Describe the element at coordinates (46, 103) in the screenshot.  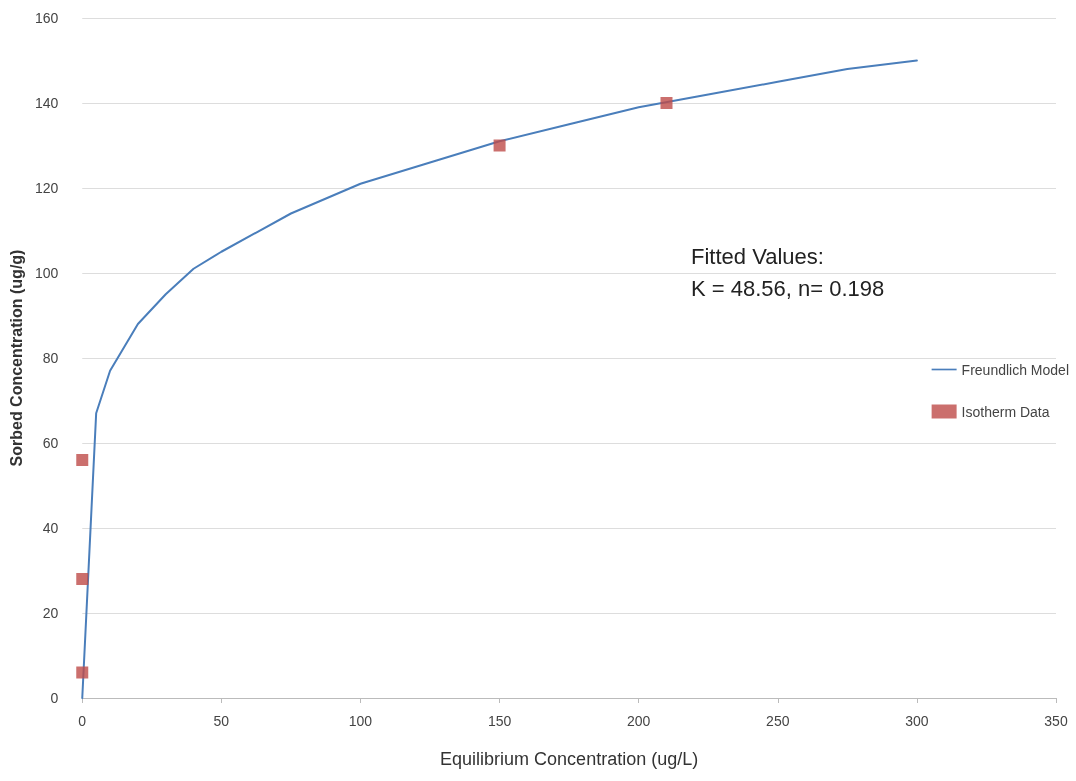
I see `y-tick-label: 140` at that location.